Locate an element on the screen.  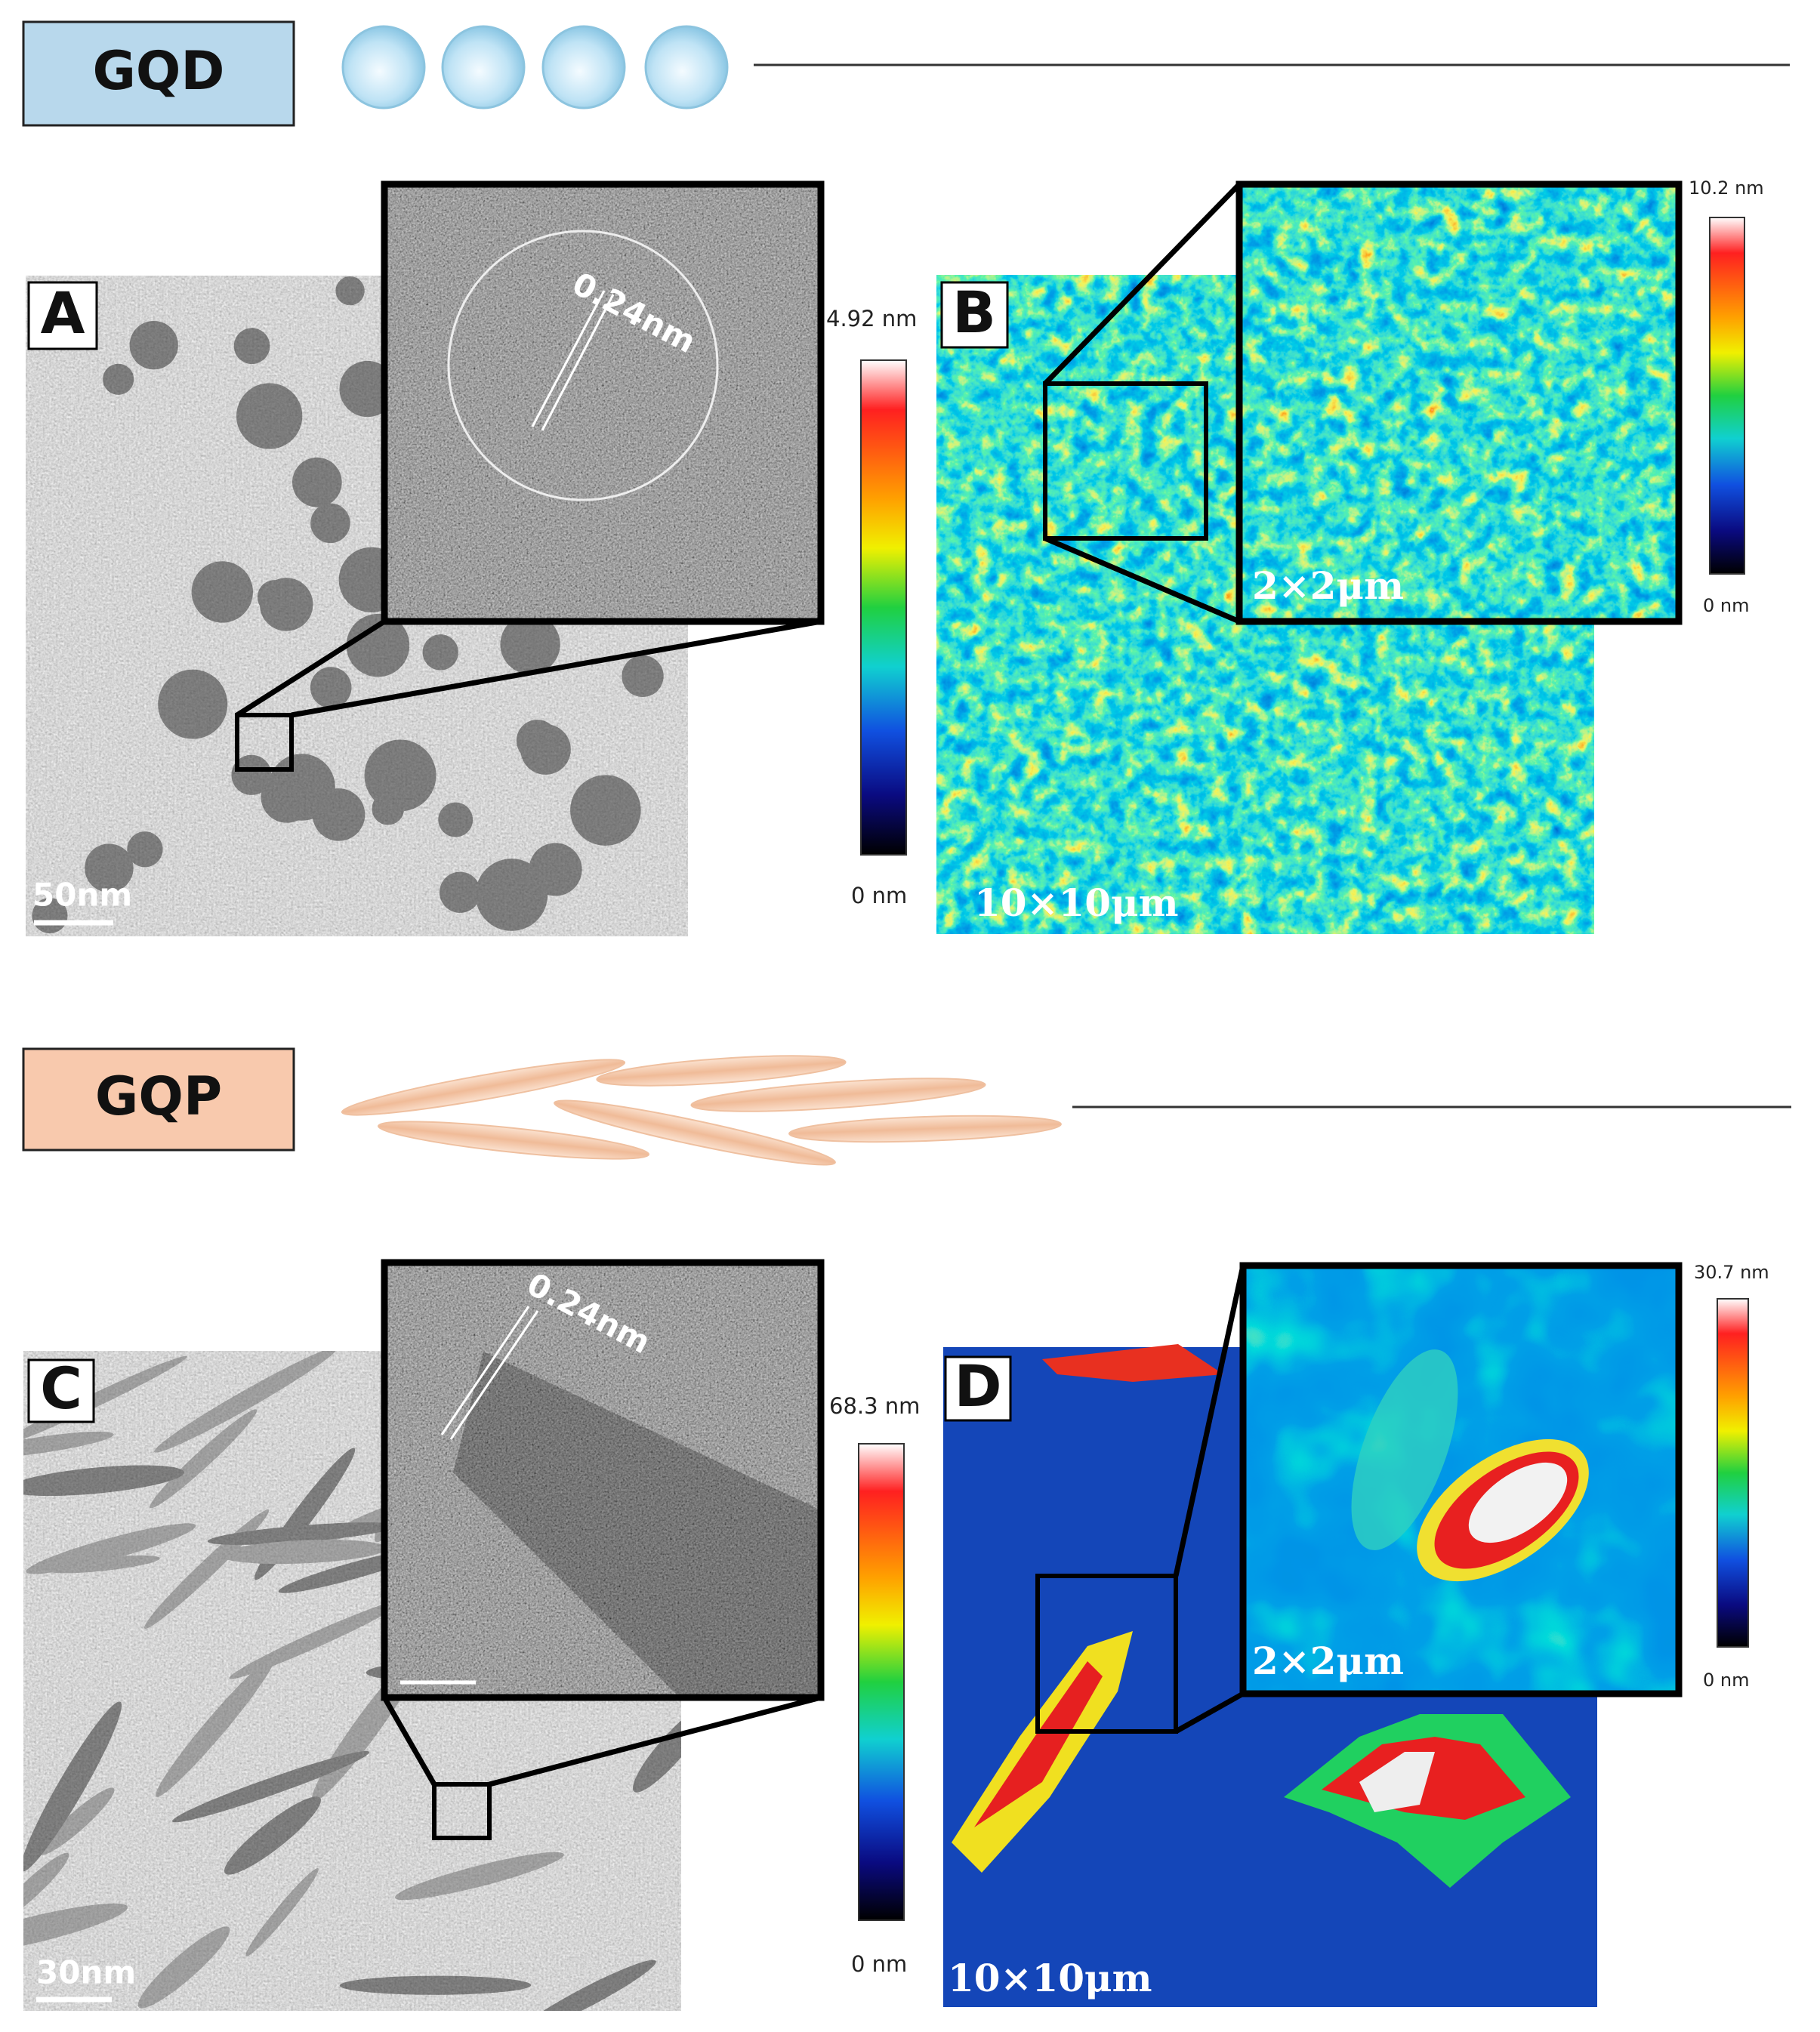
rod-shadow is located at coordinates (637, 1525).